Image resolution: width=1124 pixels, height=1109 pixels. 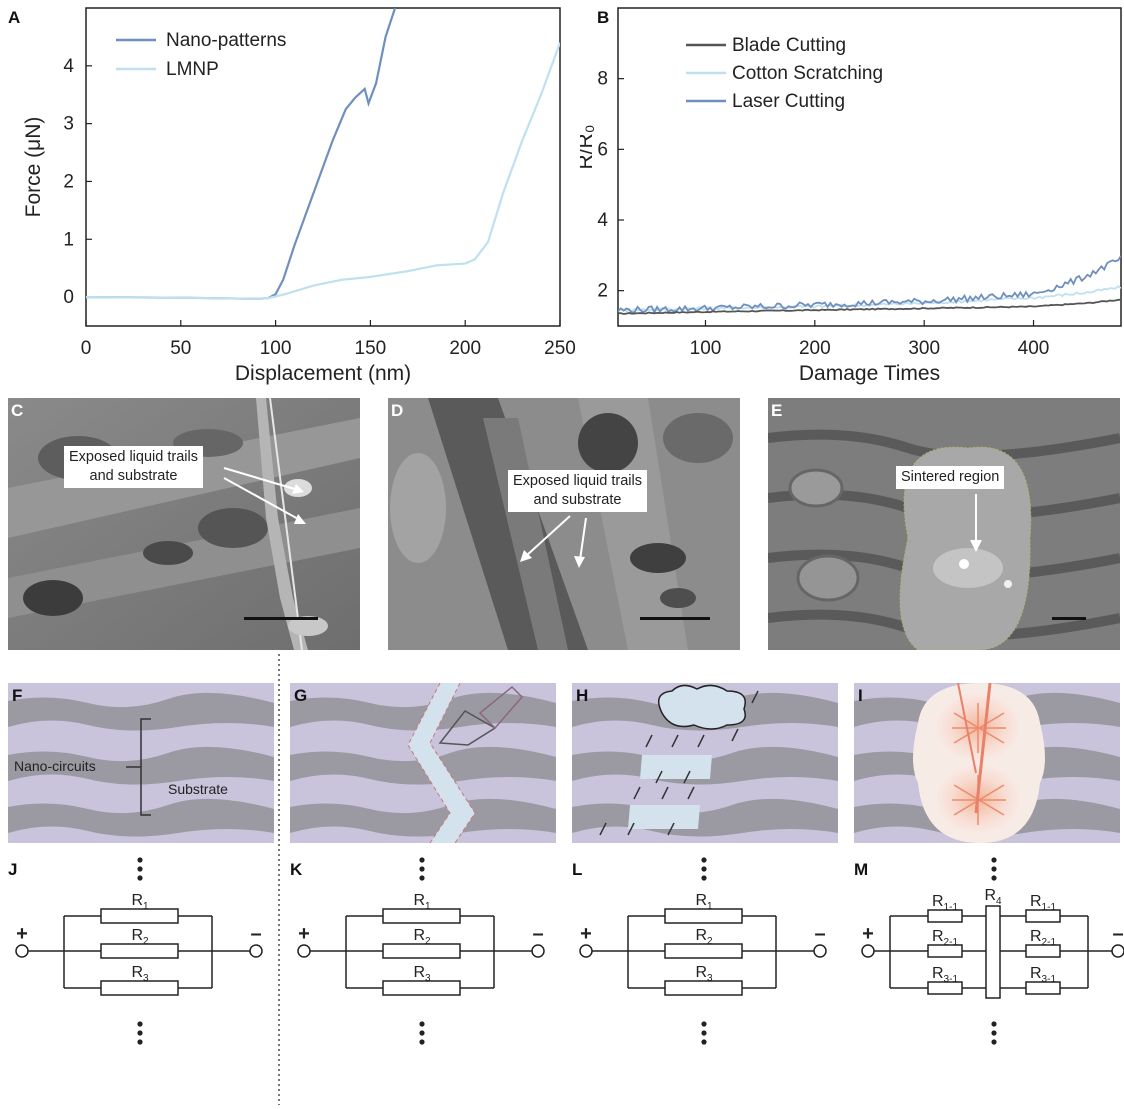 What do you see at coordinates (976, 523) in the screenshot?
I see `callout-e-arrow` at bounding box center [976, 523].